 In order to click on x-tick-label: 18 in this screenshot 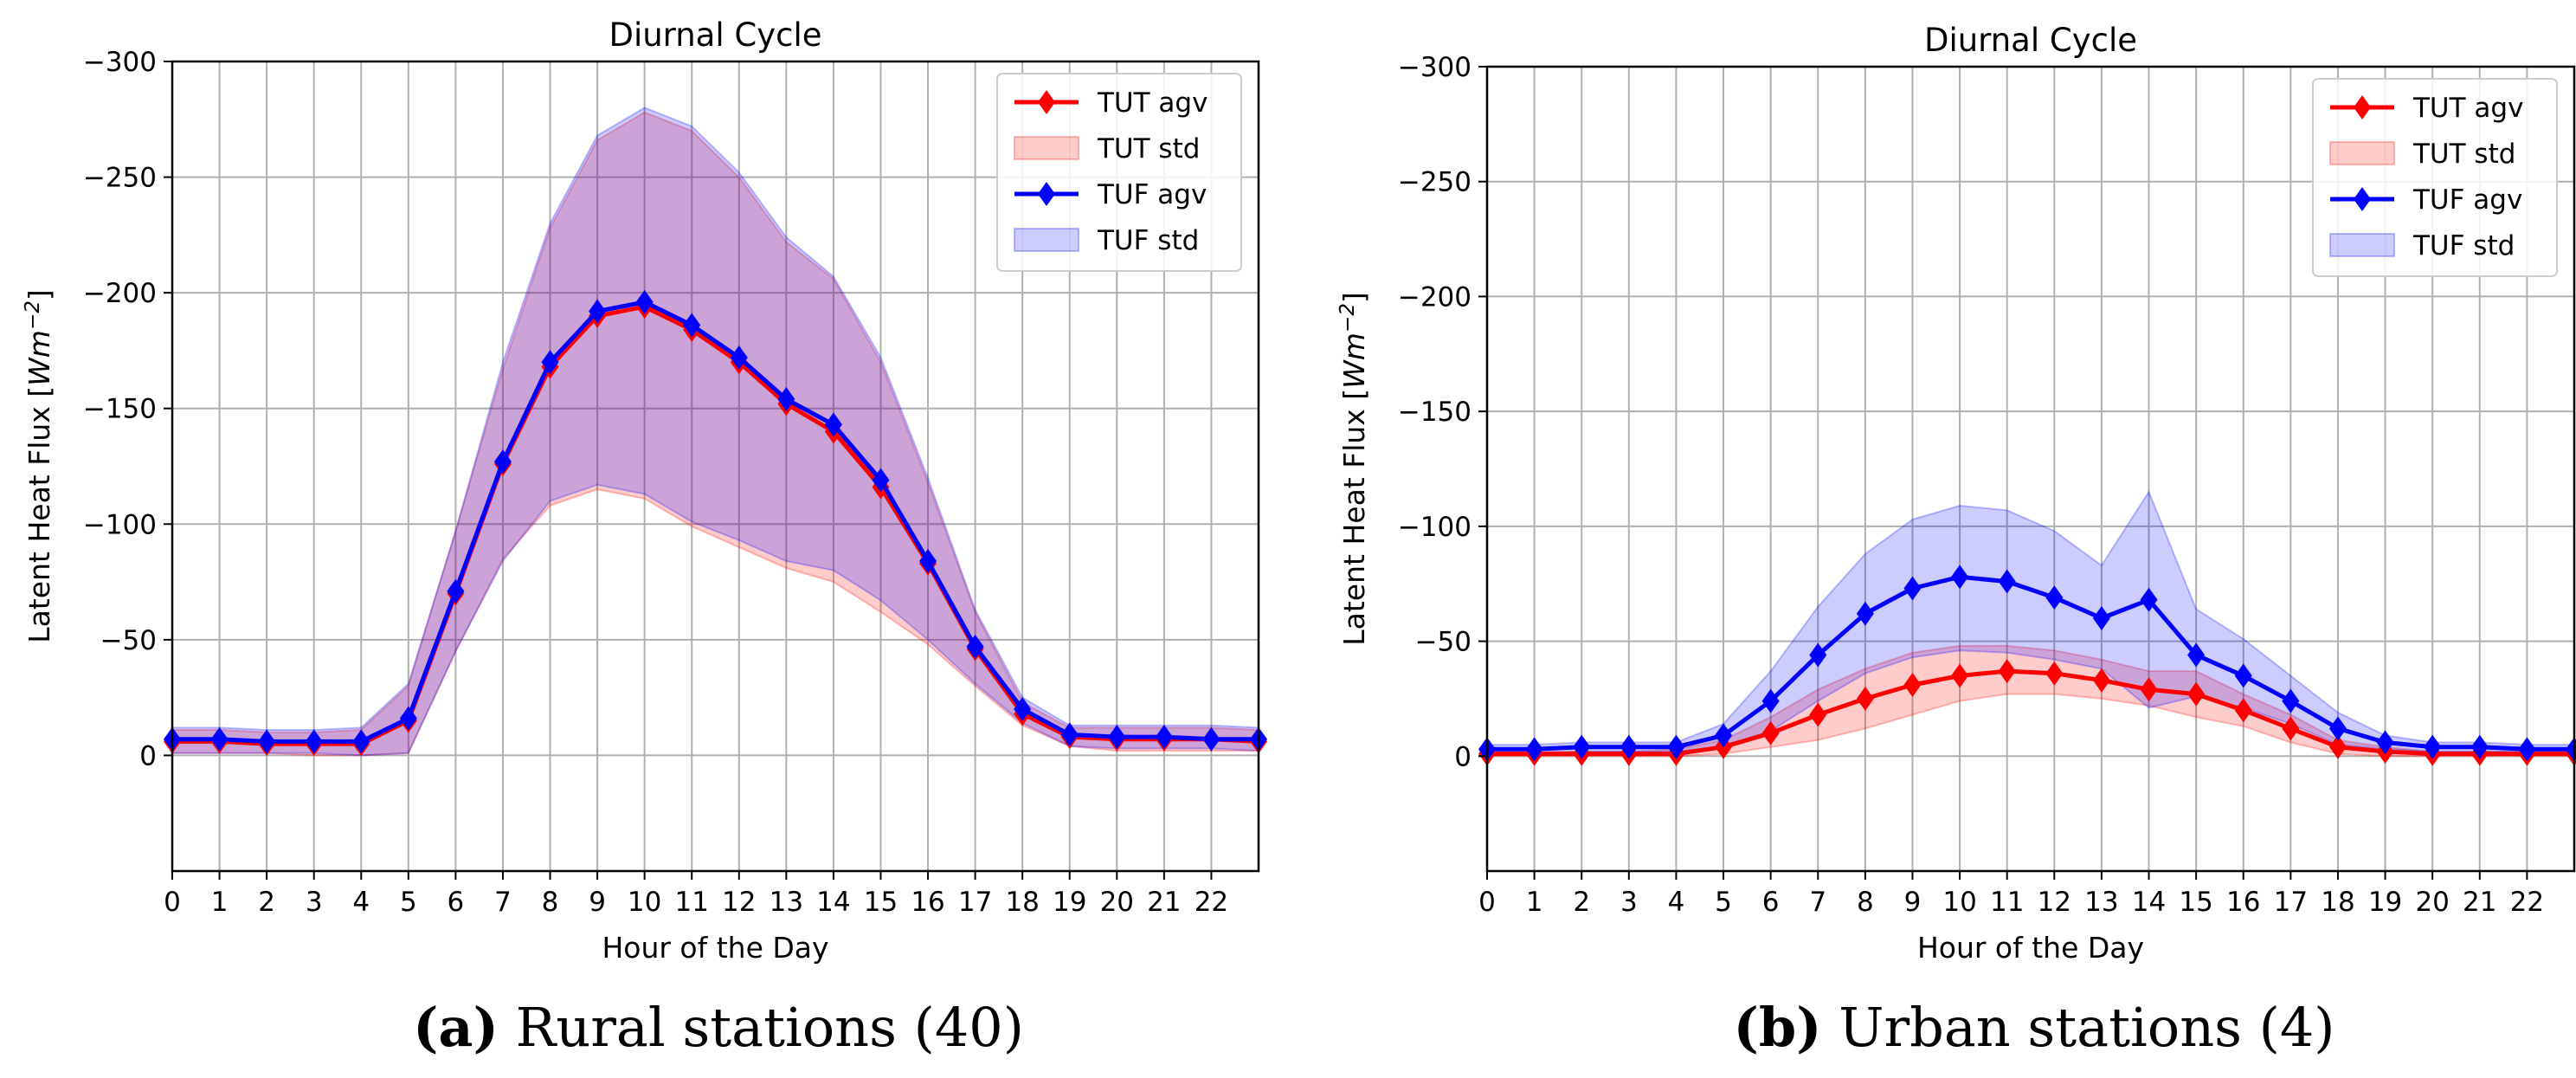, I will do `click(1022, 902)`.